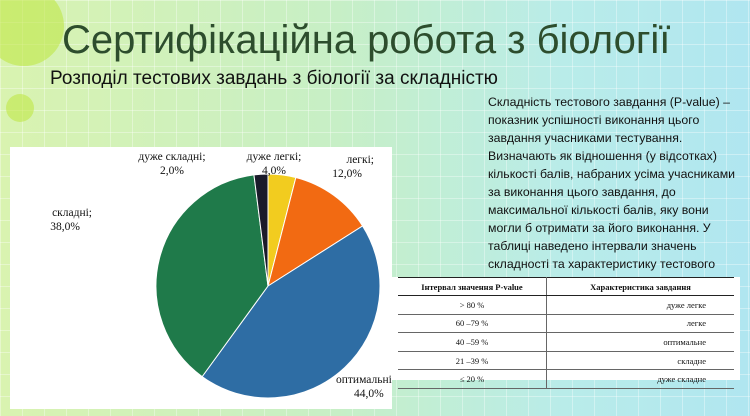  I want to click on table-row: > 80 % дуже легке, so click(566, 305).